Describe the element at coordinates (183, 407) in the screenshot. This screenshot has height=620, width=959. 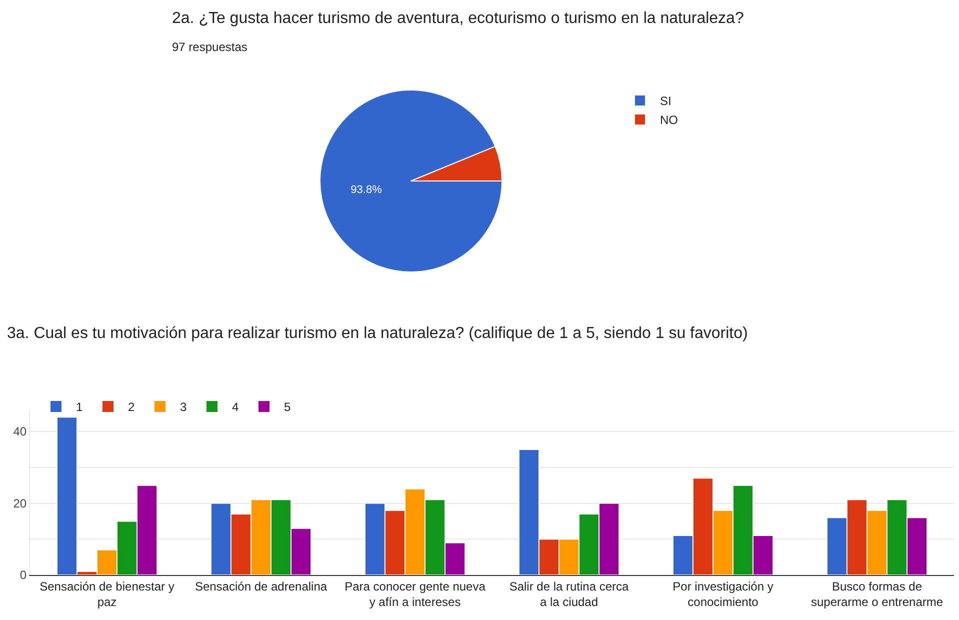
I see `legend-label: 3` at that location.